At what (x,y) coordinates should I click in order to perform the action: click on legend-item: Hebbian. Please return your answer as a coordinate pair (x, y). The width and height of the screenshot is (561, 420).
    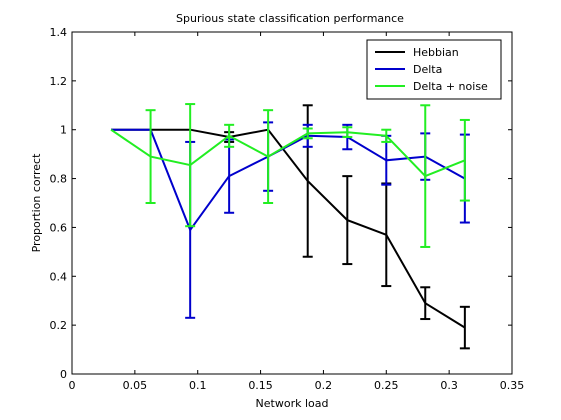
    Looking at the image, I should click on (417, 52).